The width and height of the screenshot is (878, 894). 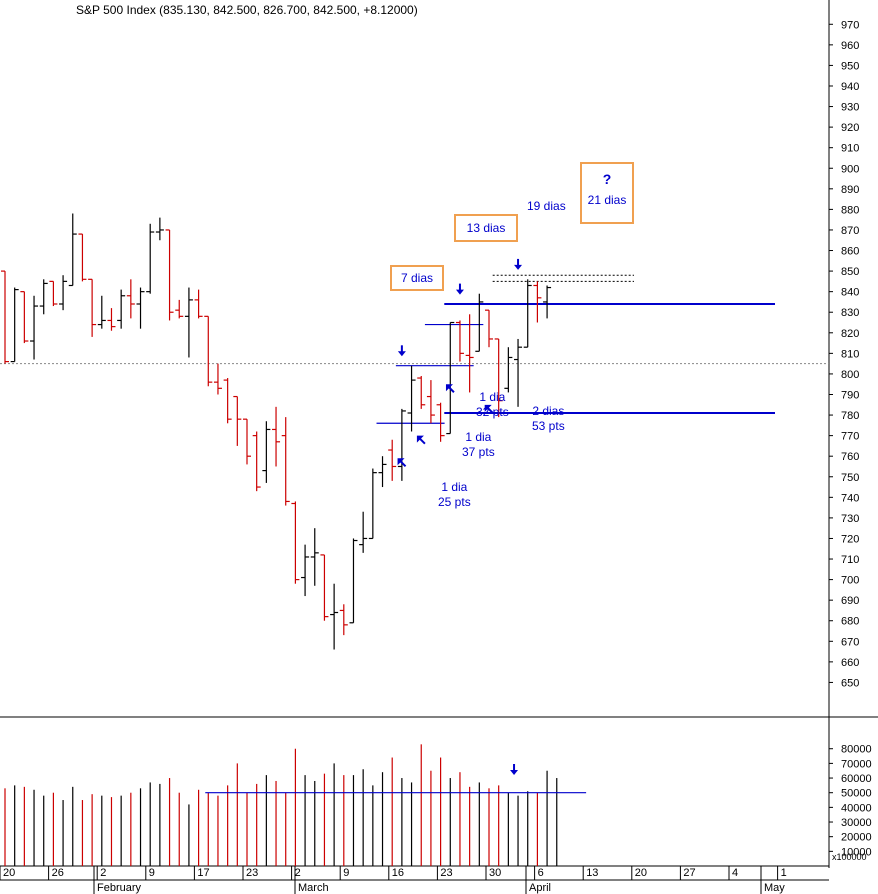 I want to click on price-tick-label: 730, so click(x=850, y=519).